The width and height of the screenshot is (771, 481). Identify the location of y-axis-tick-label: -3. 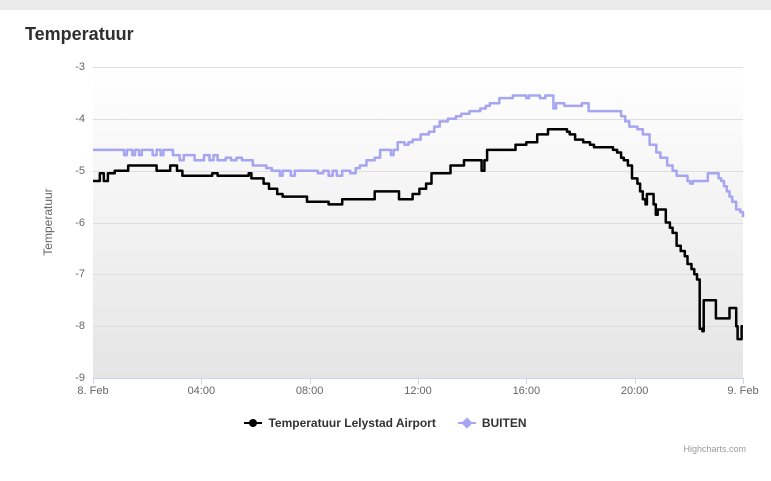
(80, 67).